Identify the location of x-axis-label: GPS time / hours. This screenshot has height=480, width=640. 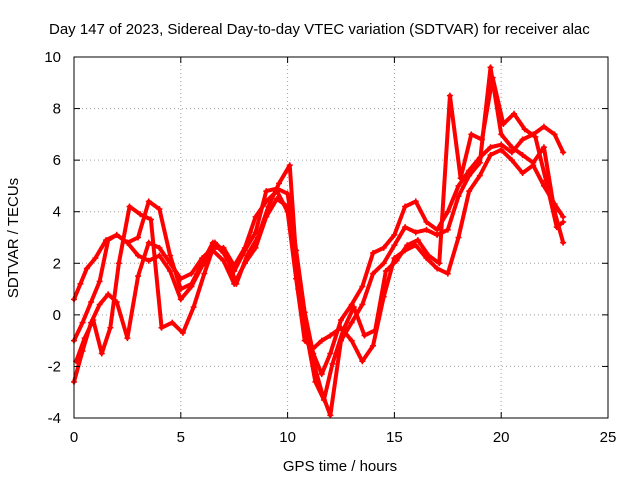
(340, 466).